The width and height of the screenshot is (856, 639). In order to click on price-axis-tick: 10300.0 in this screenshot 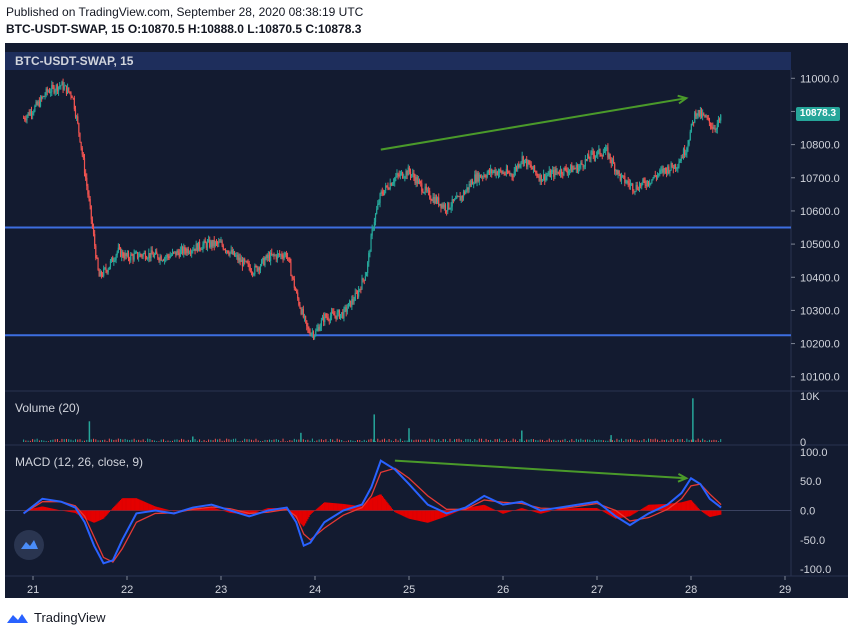, I will do `click(820, 311)`.